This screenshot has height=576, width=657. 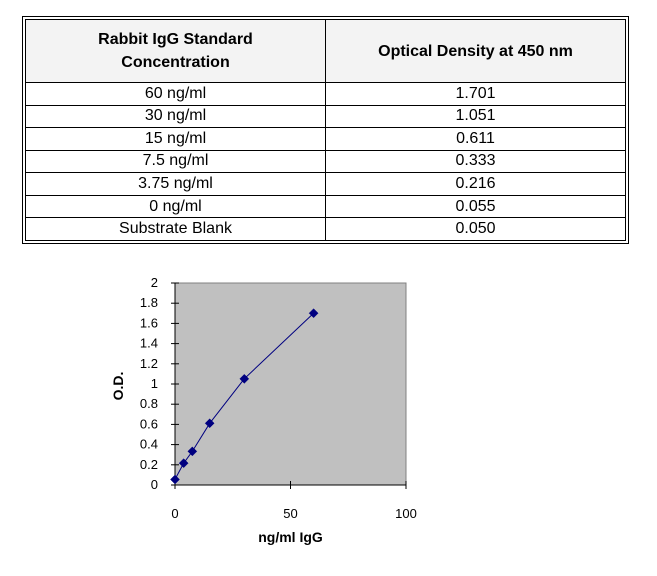 What do you see at coordinates (154, 484) in the screenshot?
I see `y-tick-label: 0` at bounding box center [154, 484].